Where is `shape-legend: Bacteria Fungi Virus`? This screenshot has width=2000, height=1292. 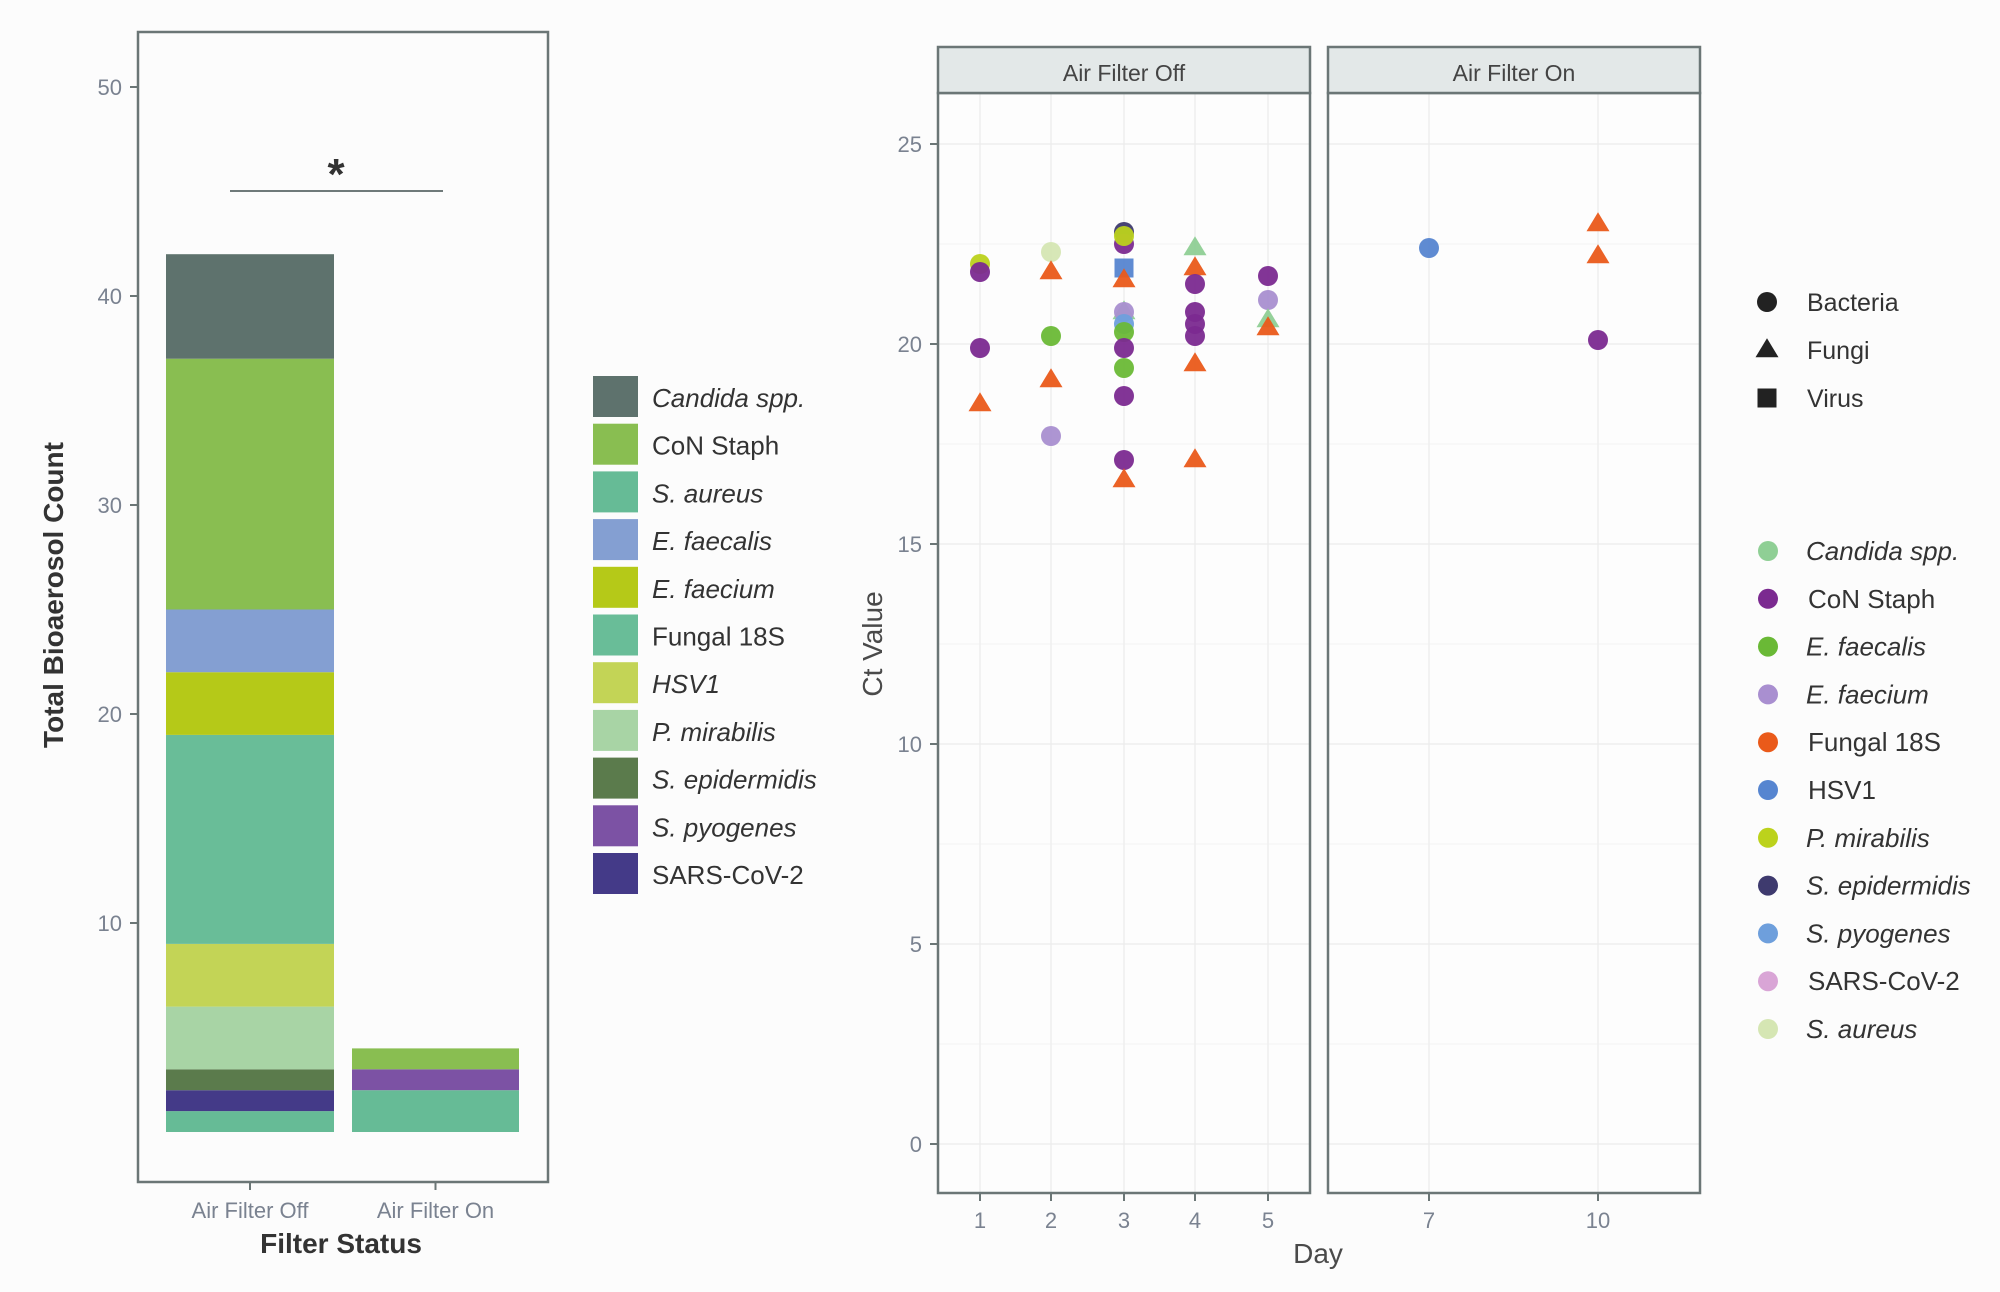 shape-legend: Bacteria Fungi Virus is located at coordinates (1827, 351).